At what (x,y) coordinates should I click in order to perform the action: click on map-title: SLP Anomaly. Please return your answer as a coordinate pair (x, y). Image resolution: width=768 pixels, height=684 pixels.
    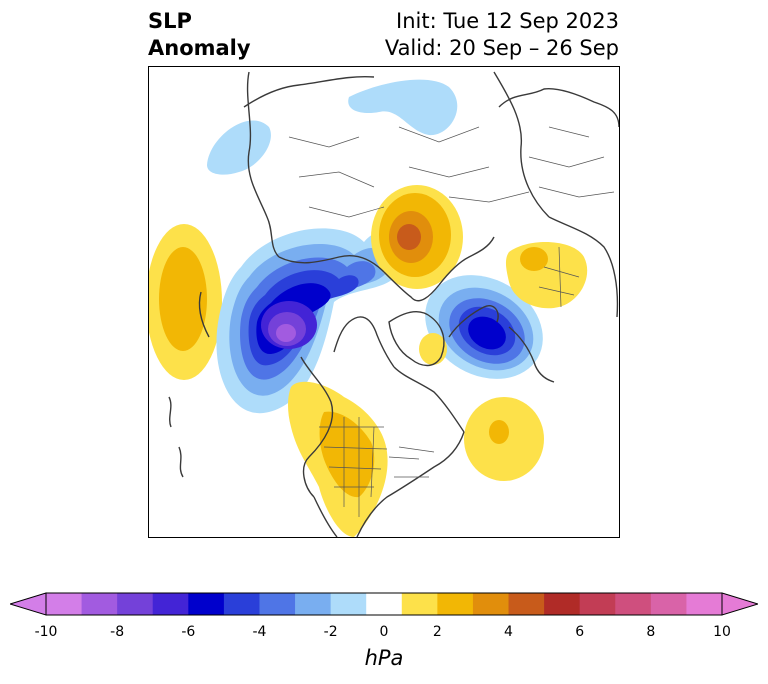
    Looking at the image, I should click on (199, 35).